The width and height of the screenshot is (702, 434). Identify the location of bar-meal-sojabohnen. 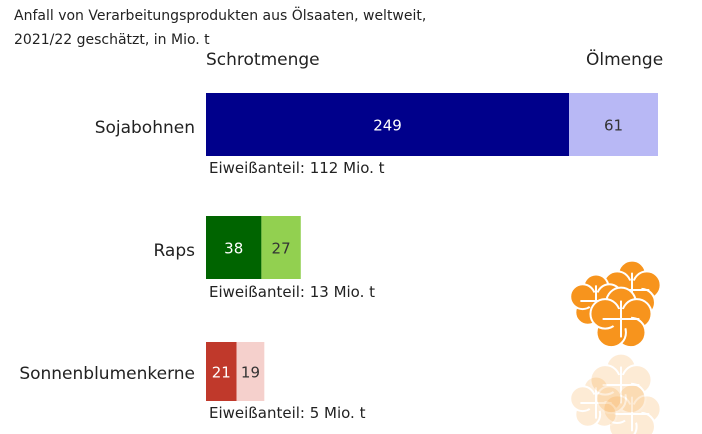
(388, 124).